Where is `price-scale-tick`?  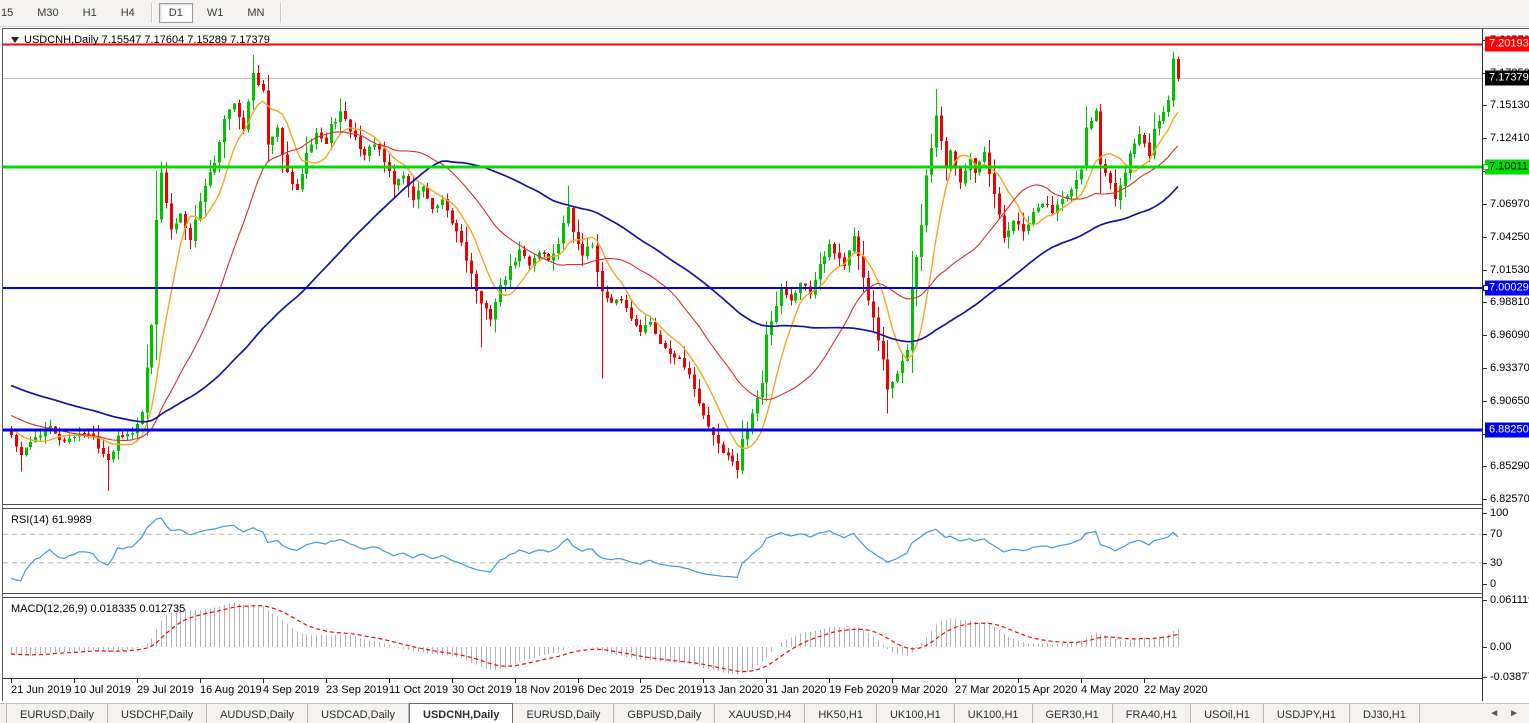
price-scale-tick is located at coordinates (1485, 106).